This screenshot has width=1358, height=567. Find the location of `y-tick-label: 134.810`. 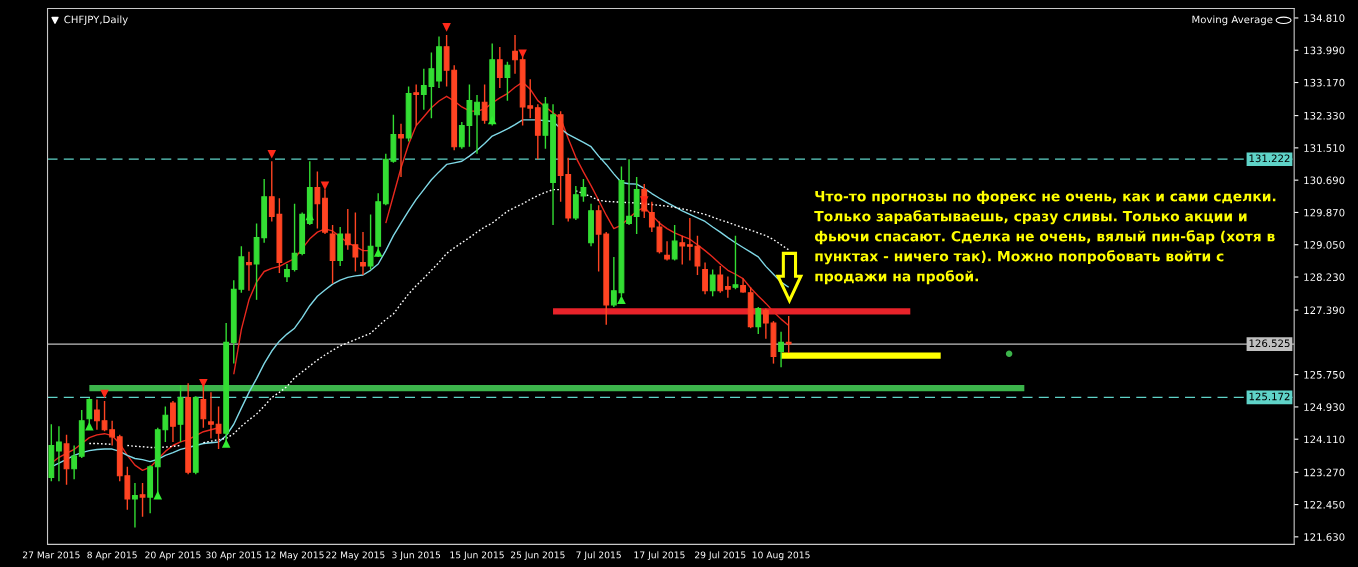

y-tick-label: 134.810 is located at coordinates (1324, 18).